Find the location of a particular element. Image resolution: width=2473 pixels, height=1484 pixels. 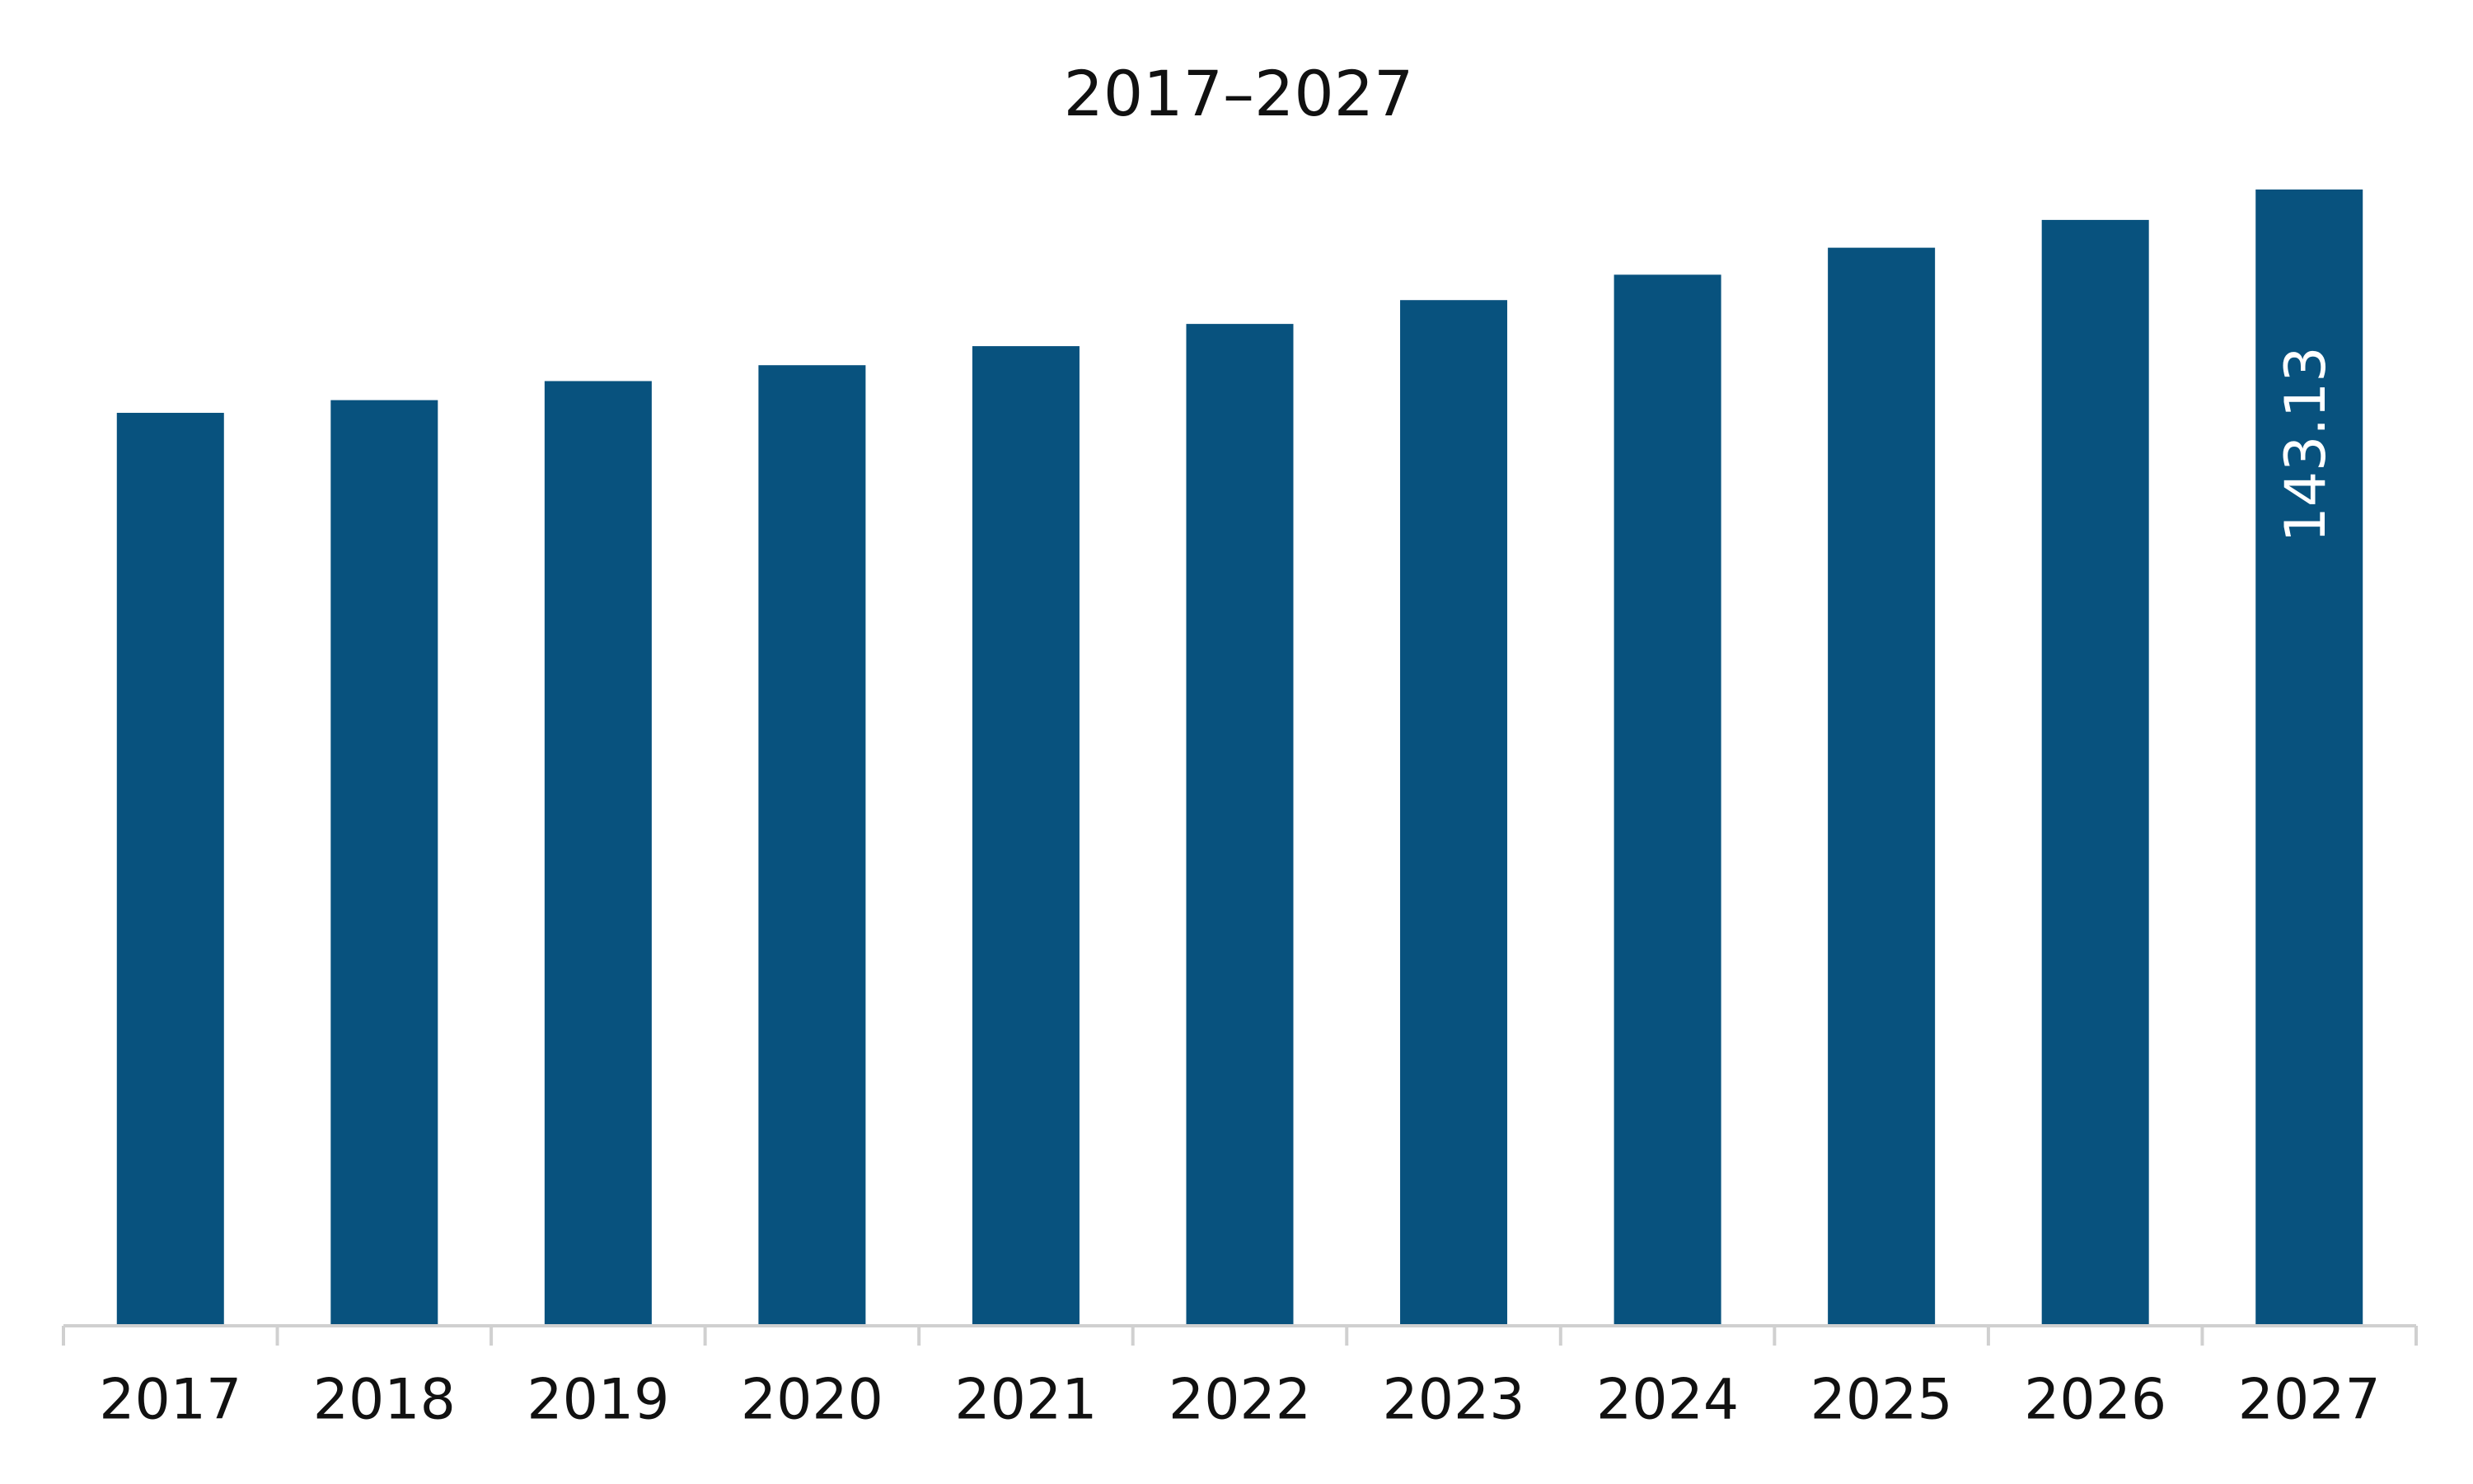

x-tick-label: 2019 is located at coordinates (598, 1401).